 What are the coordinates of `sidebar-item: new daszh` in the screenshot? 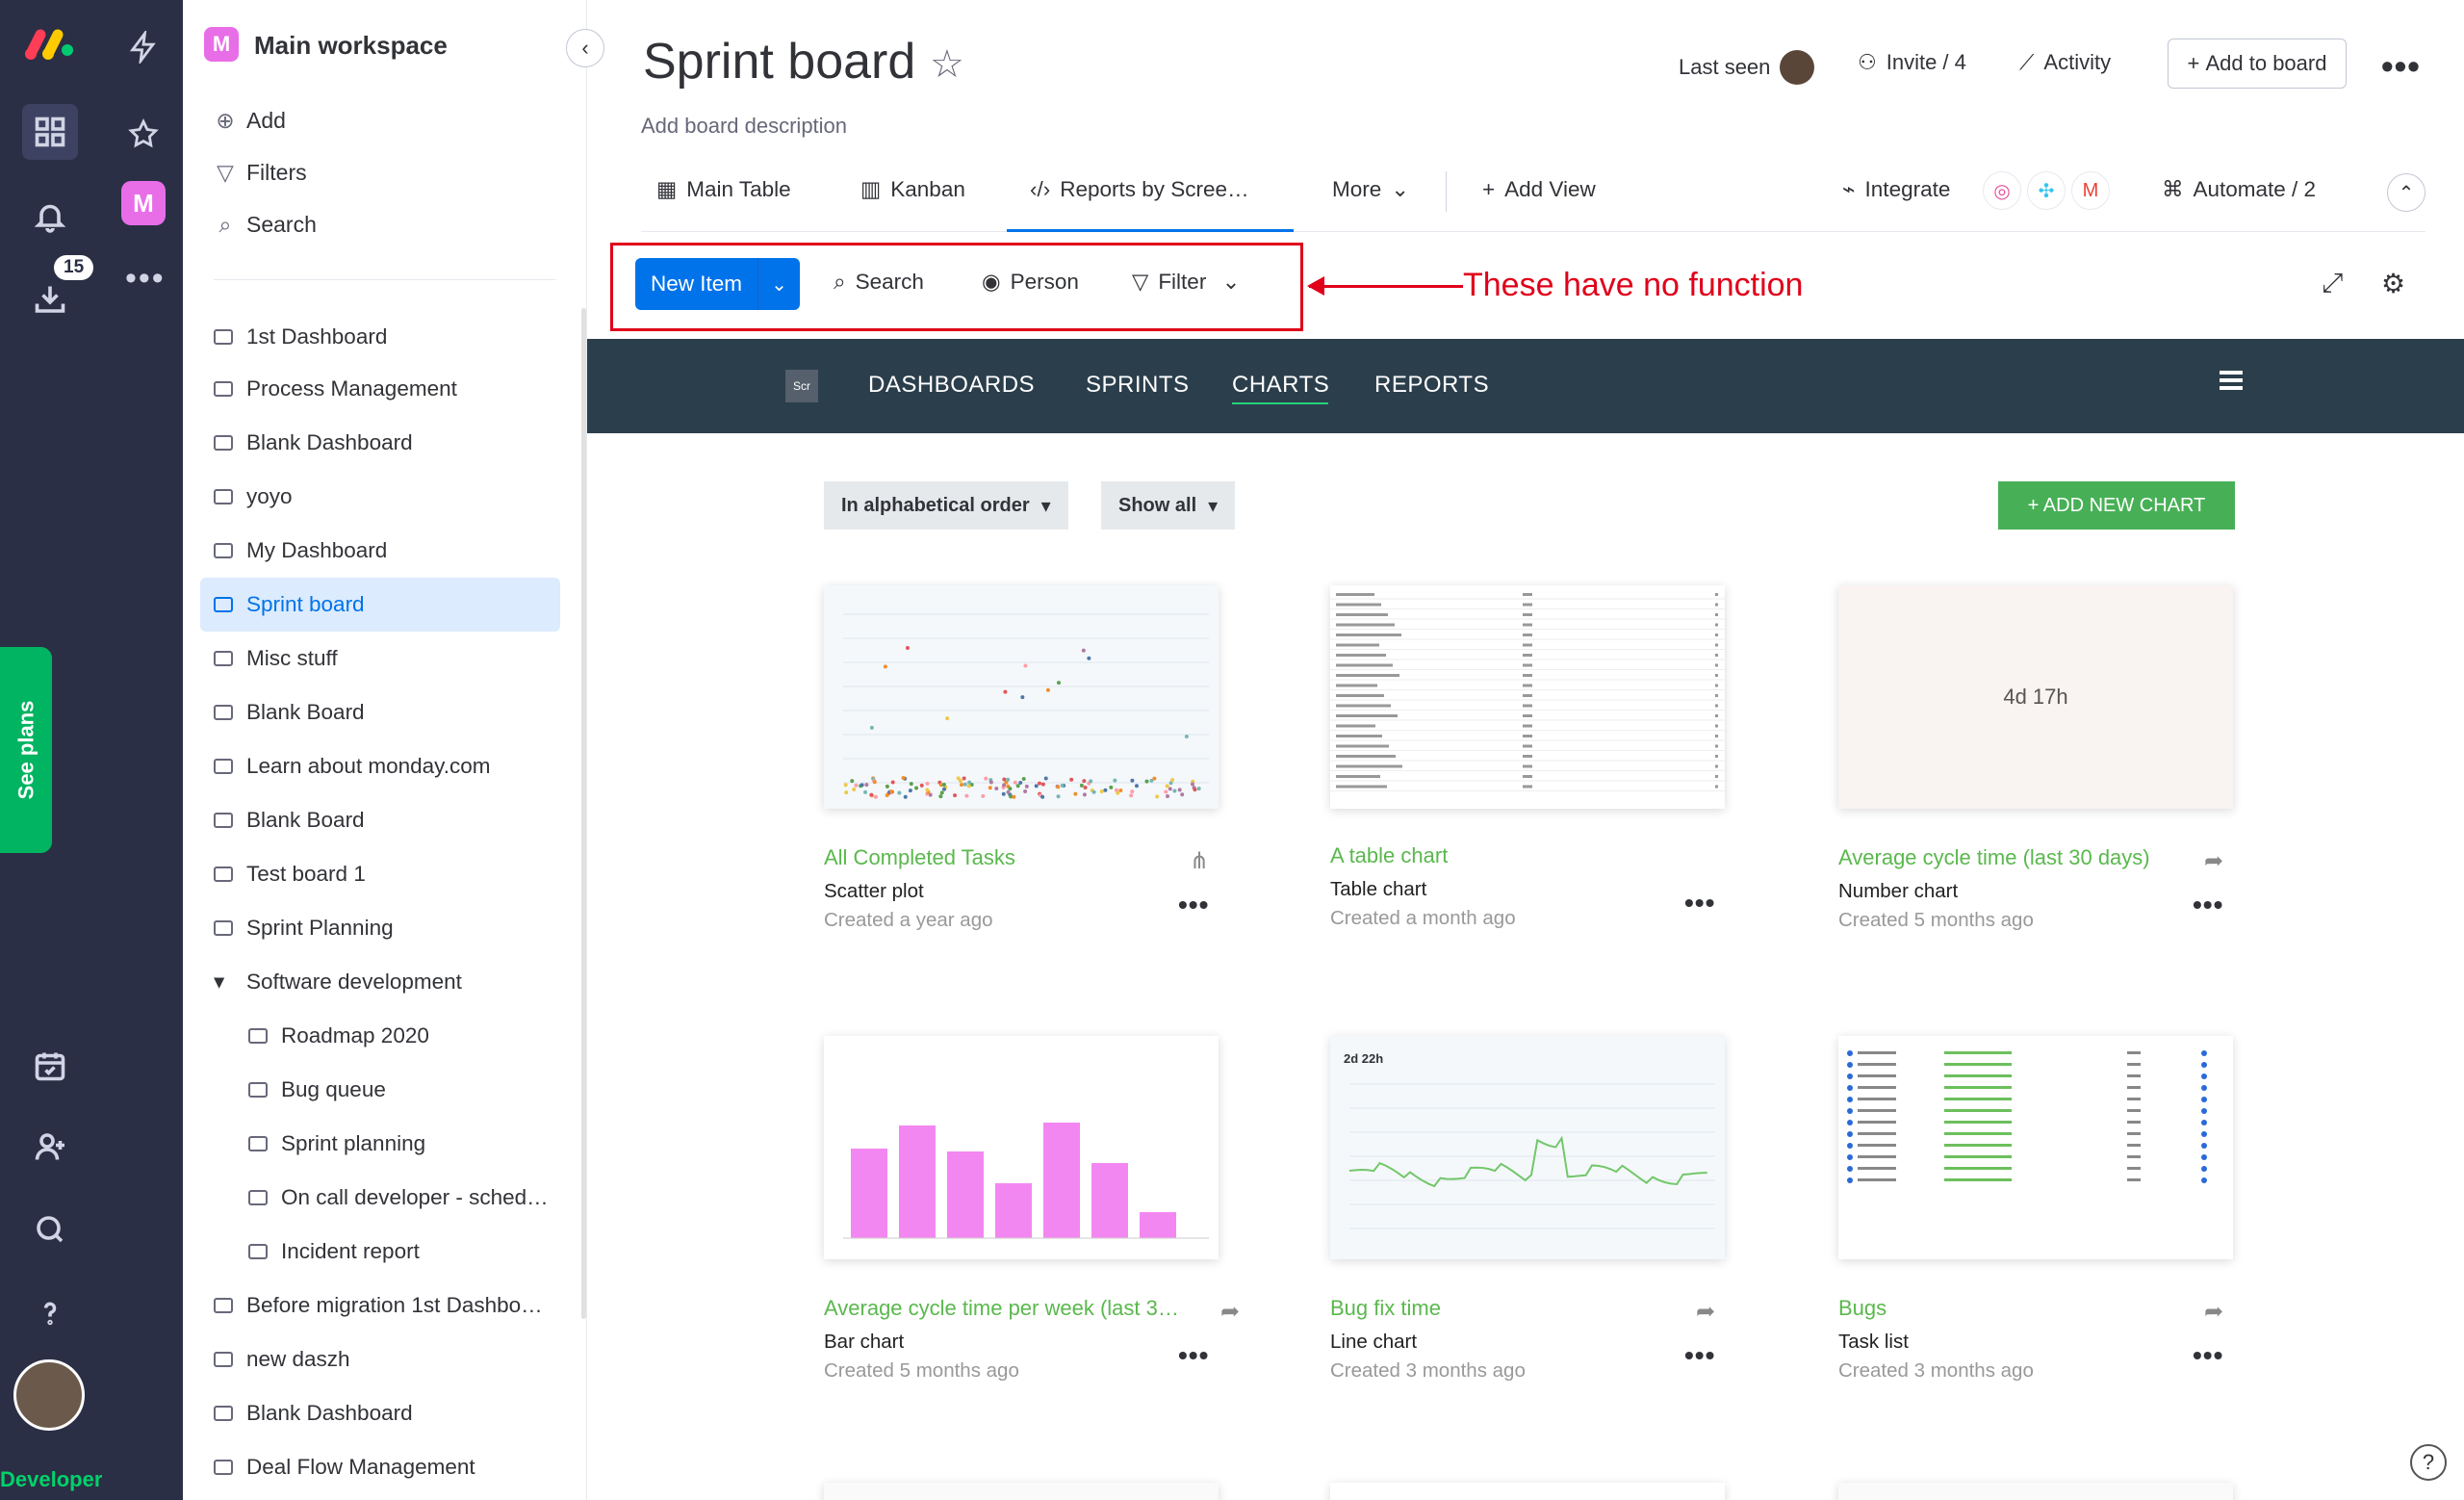 It's located at (380, 1359).